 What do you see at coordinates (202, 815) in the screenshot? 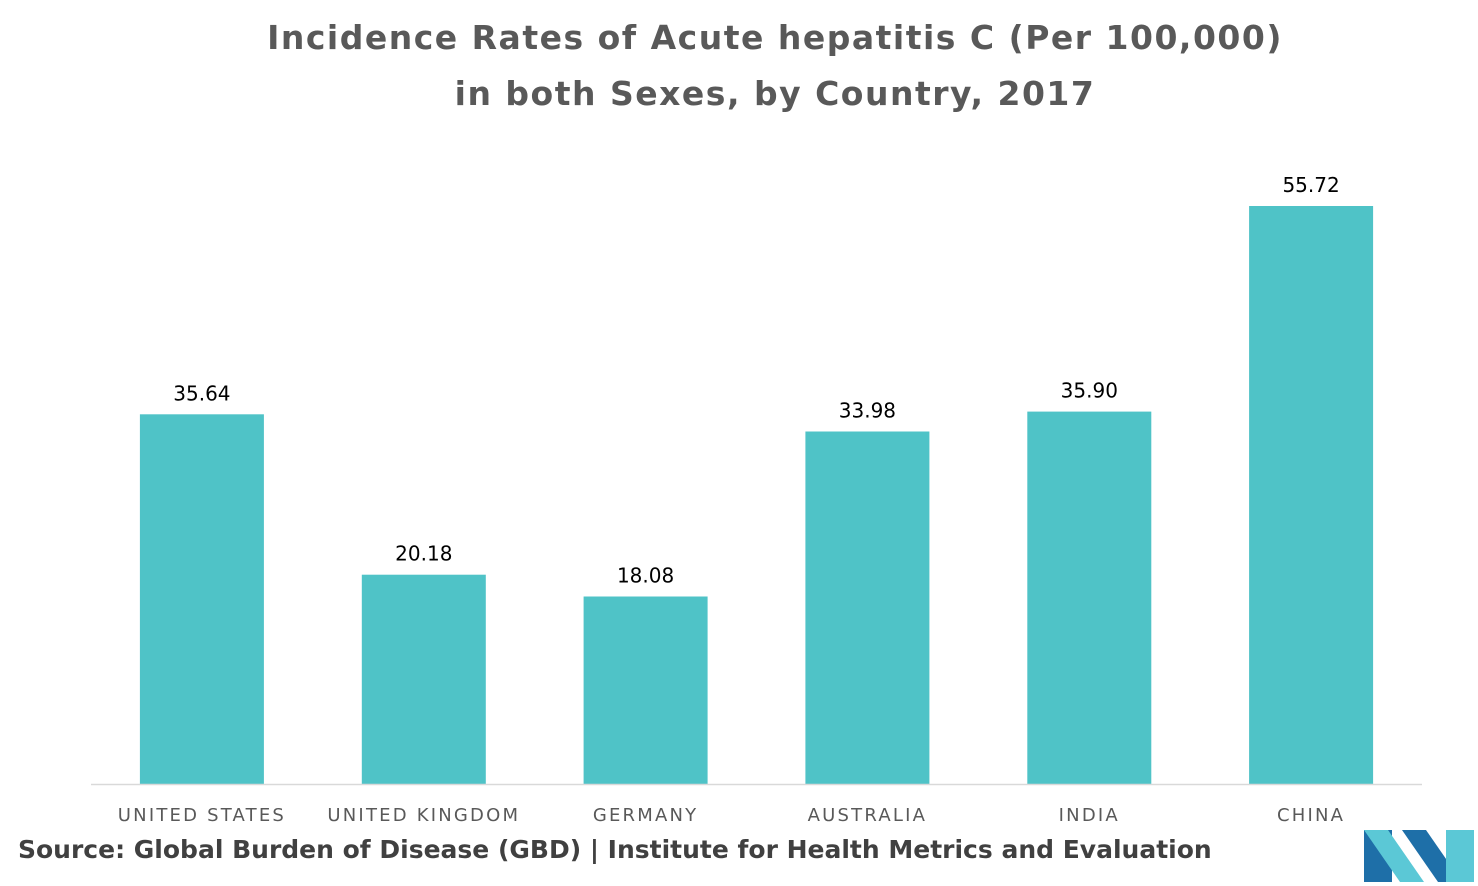
I see `x-tick-label: UNITED STATES` at bounding box center [202, 815].